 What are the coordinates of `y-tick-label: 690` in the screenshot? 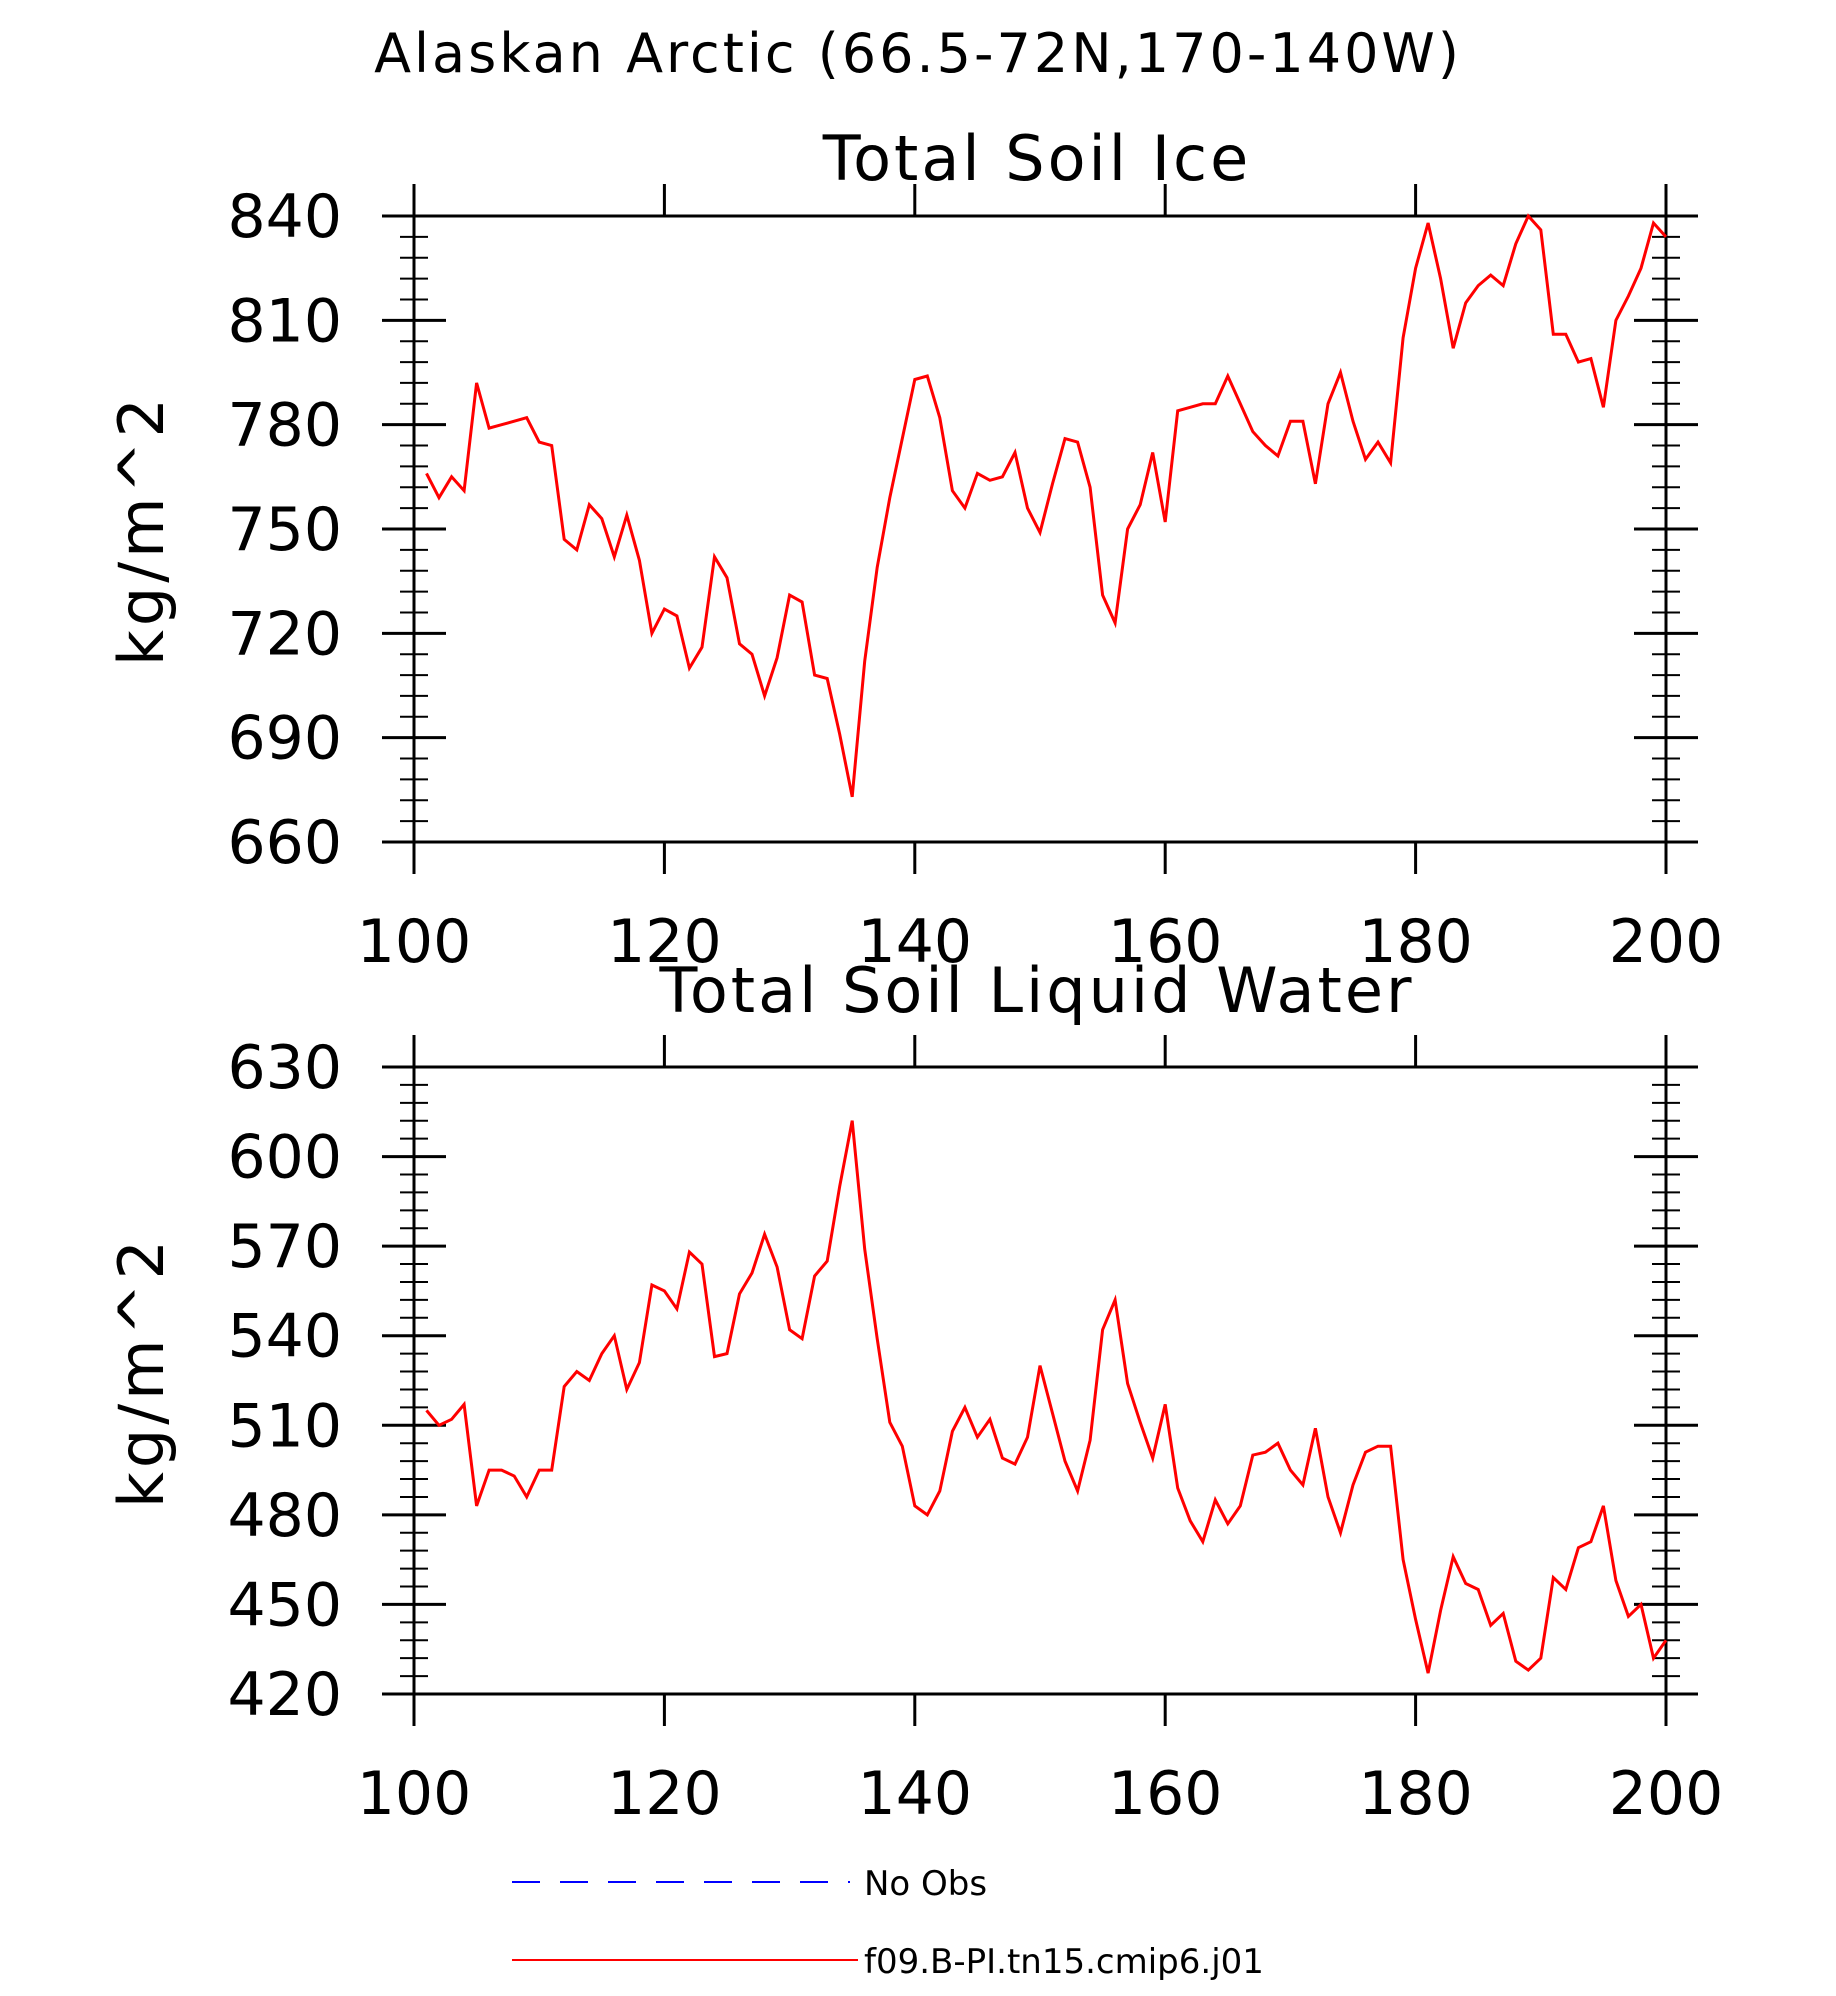 It's located at (284, 739).